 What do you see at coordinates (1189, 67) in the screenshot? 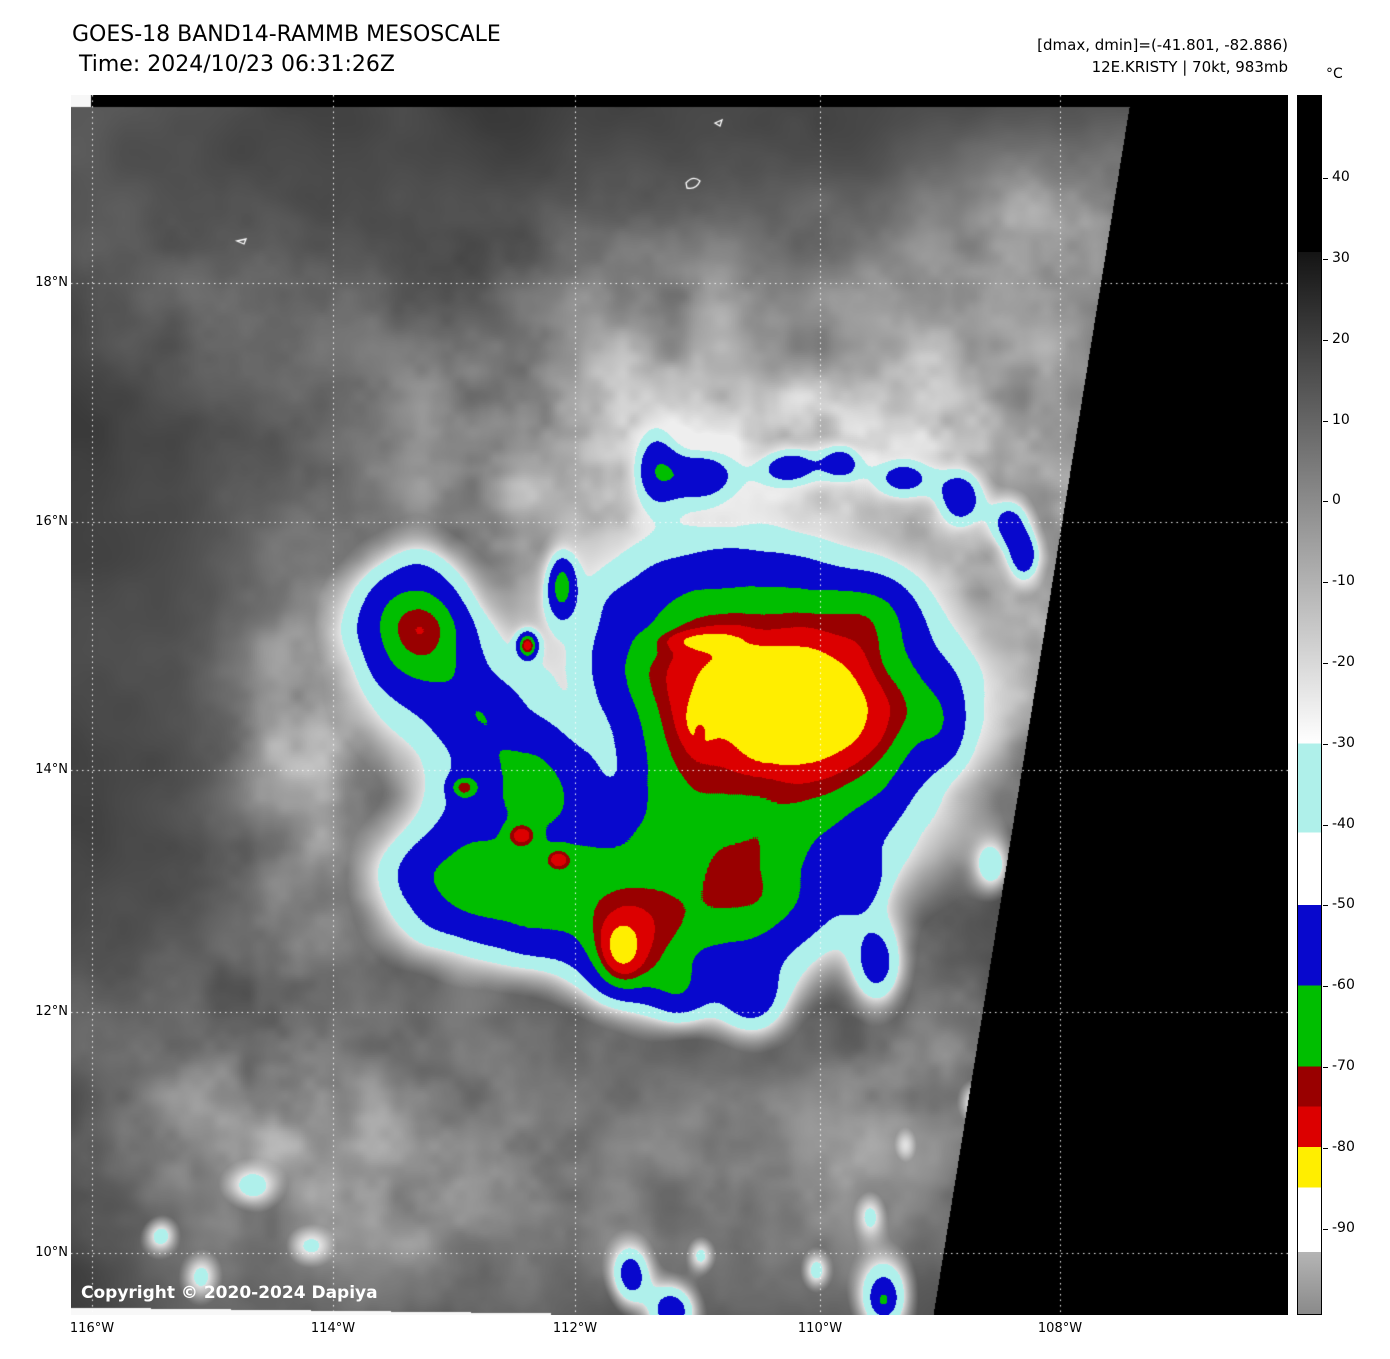
I see `storm-info: 12E.KRISTY | 70kt, 983mb` at bounding box center [1189, 67].